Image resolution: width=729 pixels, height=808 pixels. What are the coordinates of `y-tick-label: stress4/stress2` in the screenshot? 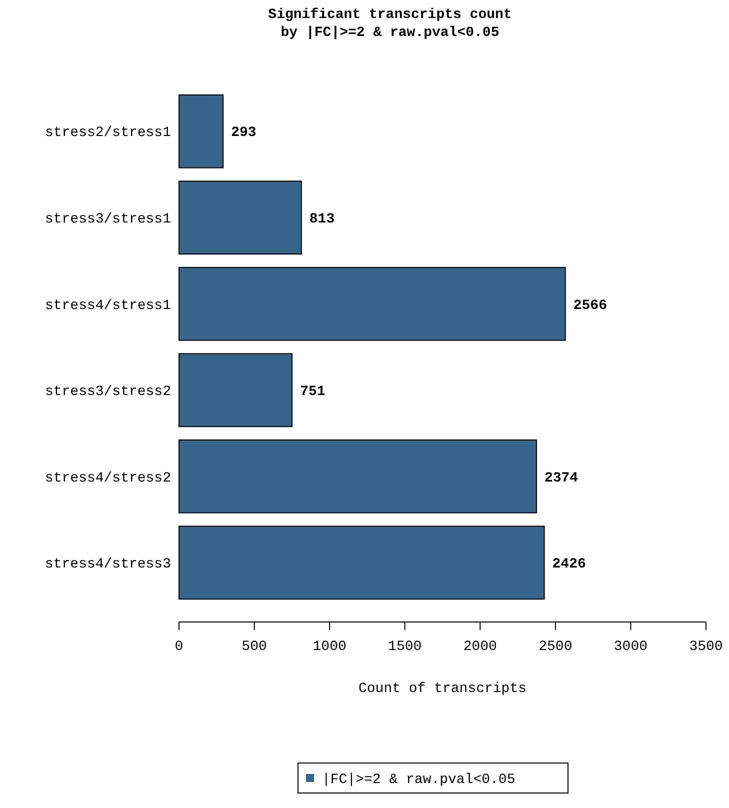 It's located at (107, 478).